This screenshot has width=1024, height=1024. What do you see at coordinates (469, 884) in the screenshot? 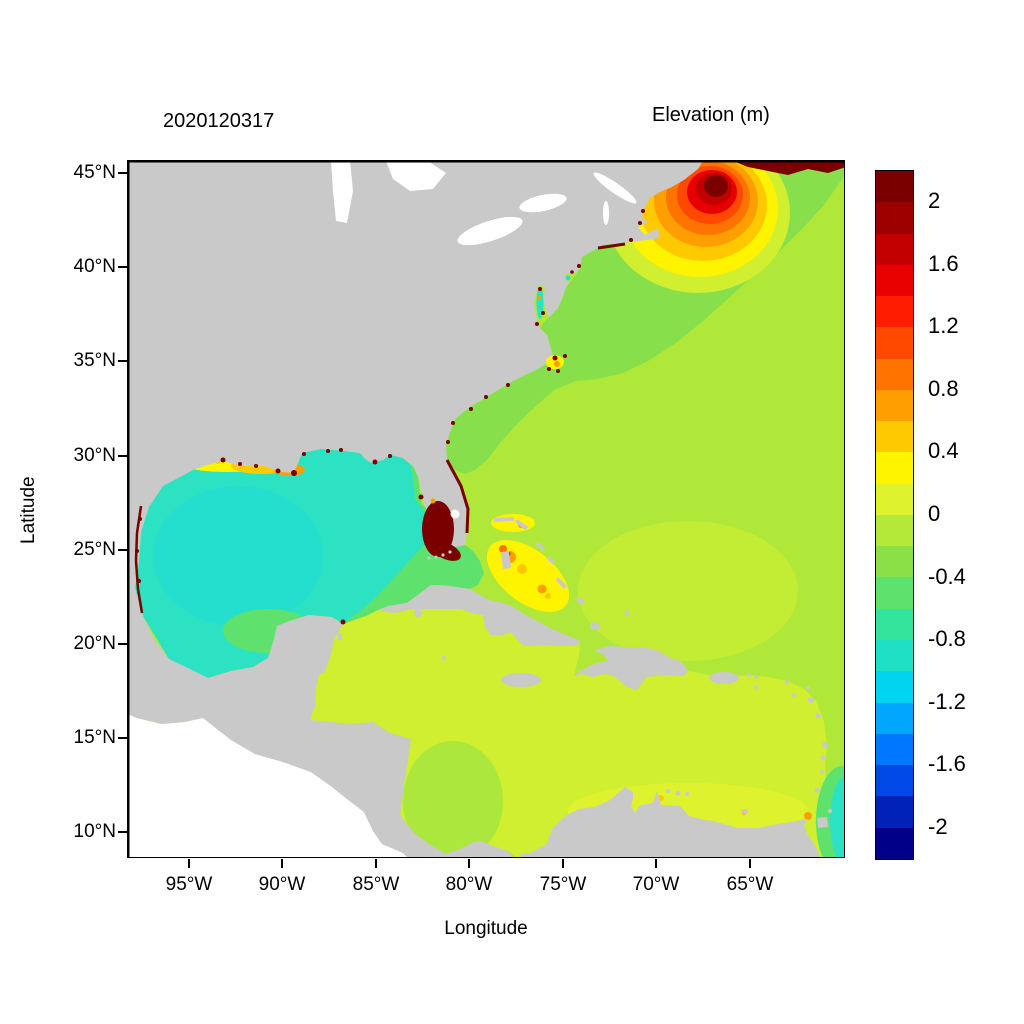
I see `x-tick-label: 80°W` at bounding box center [469, 884].